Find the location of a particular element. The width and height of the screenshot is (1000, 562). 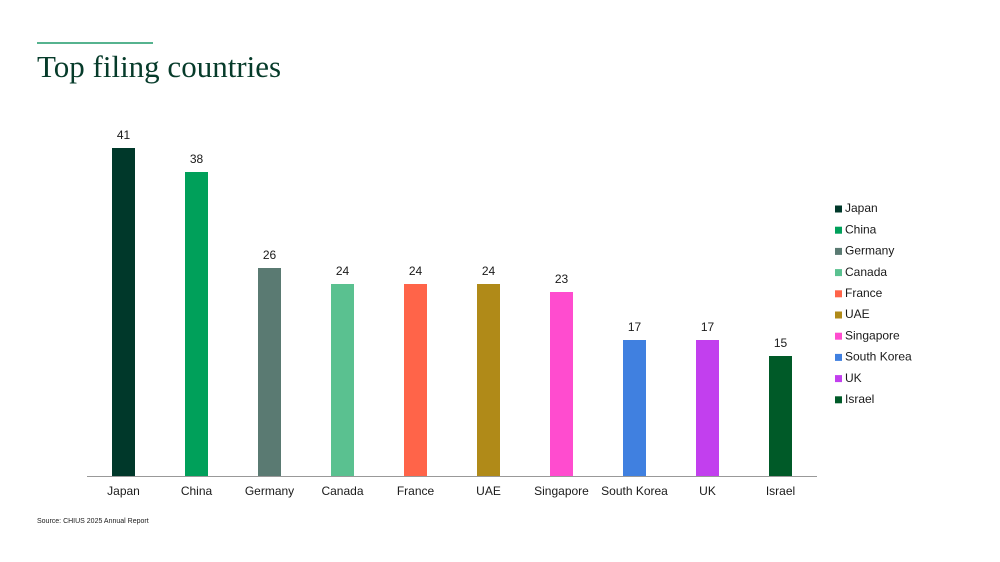

x-tick-label: South Korea is located at coordinates (634, 491).